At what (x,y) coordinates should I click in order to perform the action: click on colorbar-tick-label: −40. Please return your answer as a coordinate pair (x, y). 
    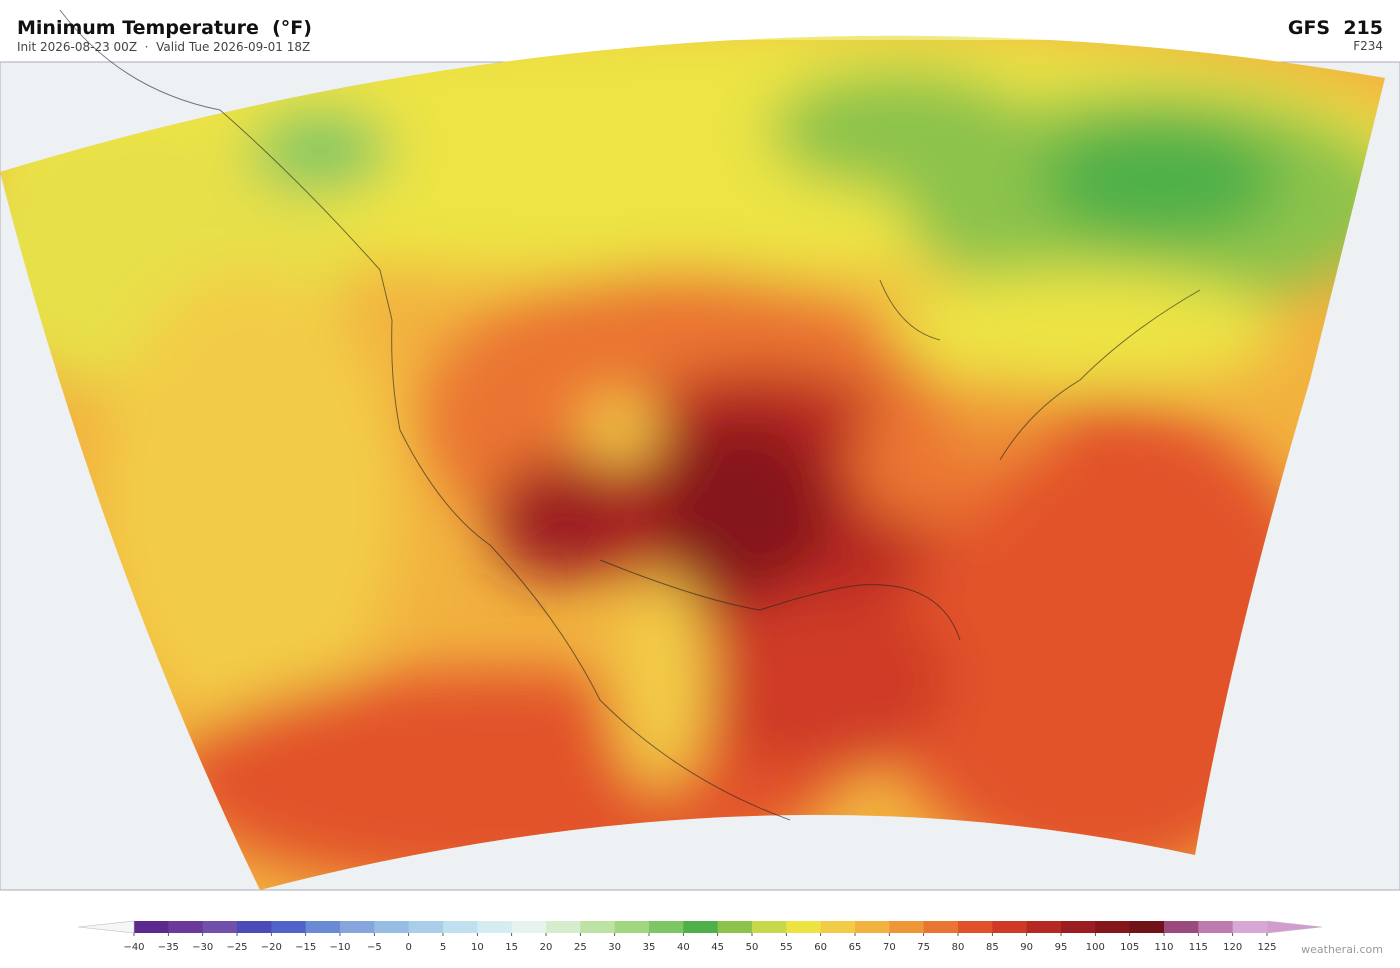
    Looking at the image, I should click on (133, 947).